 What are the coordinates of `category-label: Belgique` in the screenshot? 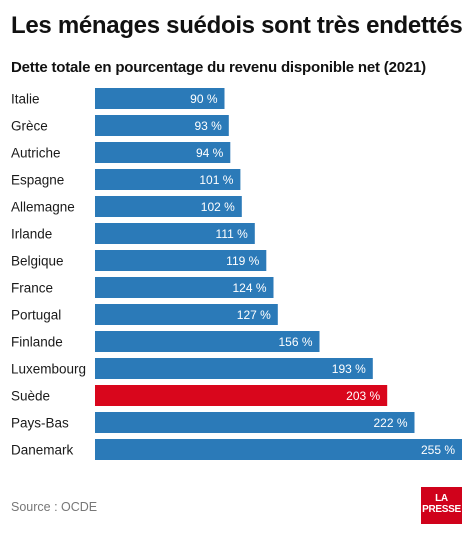 It's located at (37, 261).